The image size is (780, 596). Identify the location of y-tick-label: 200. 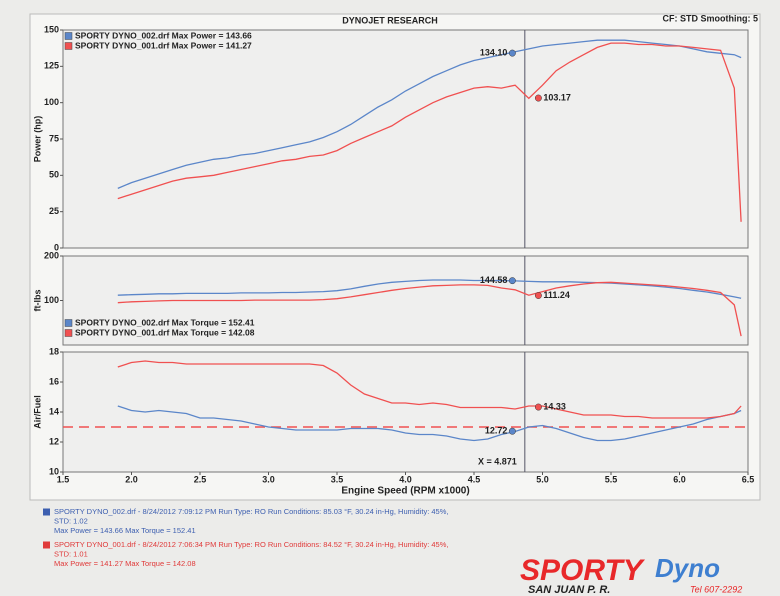
(51, 255).